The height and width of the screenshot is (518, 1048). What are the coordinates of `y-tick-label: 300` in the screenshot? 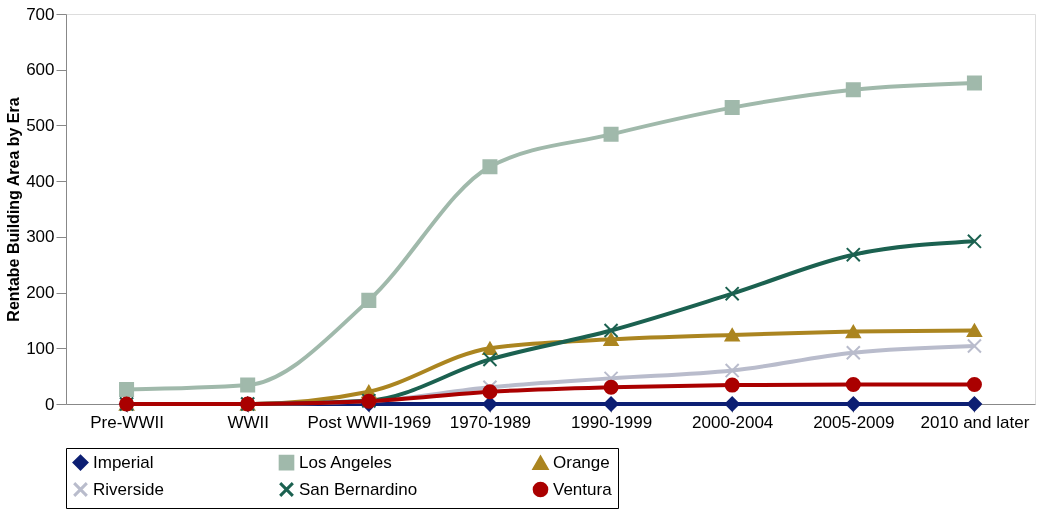 It's located at (40, 237).